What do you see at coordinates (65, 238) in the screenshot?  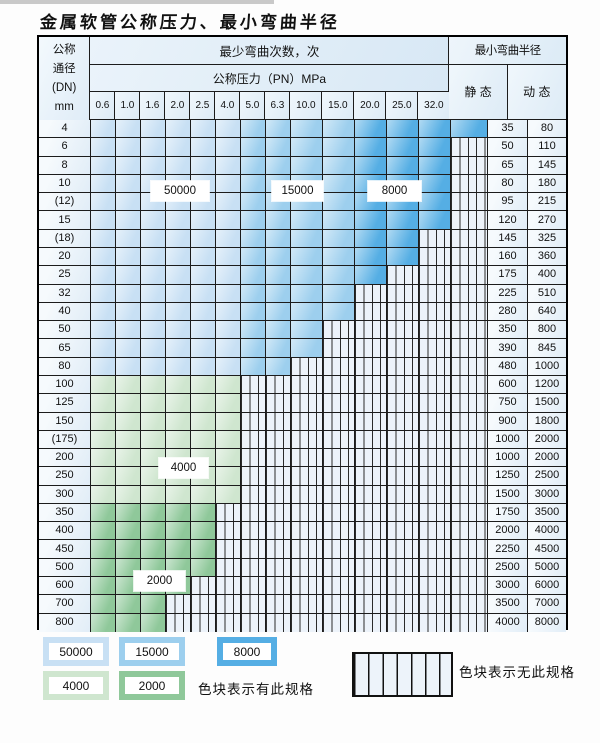 I see `dn-cell: (18)` at bounding box center [65, 238].